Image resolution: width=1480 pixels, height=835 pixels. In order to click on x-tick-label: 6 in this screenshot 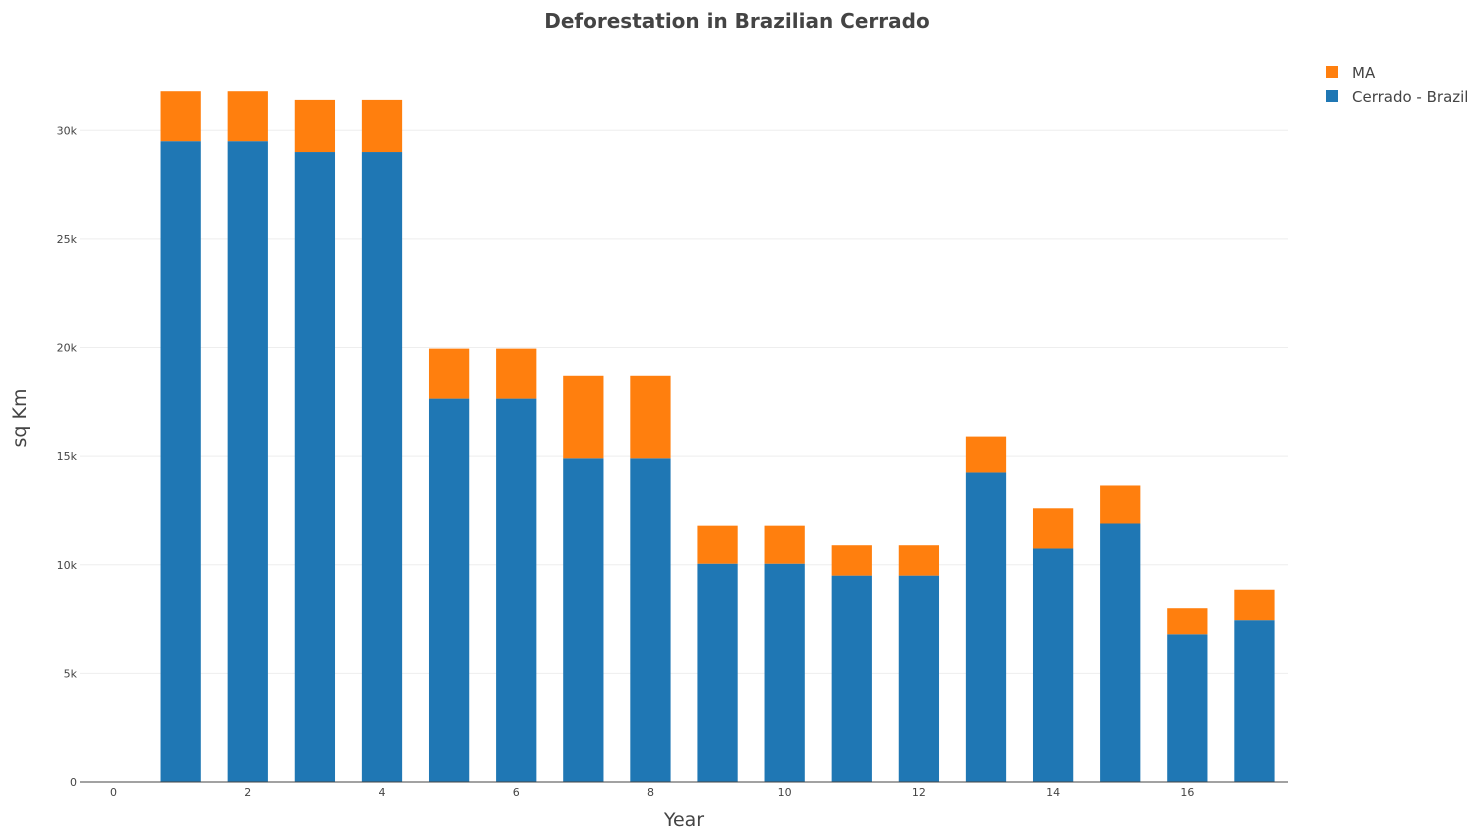, I will do `click(516, 792)`.